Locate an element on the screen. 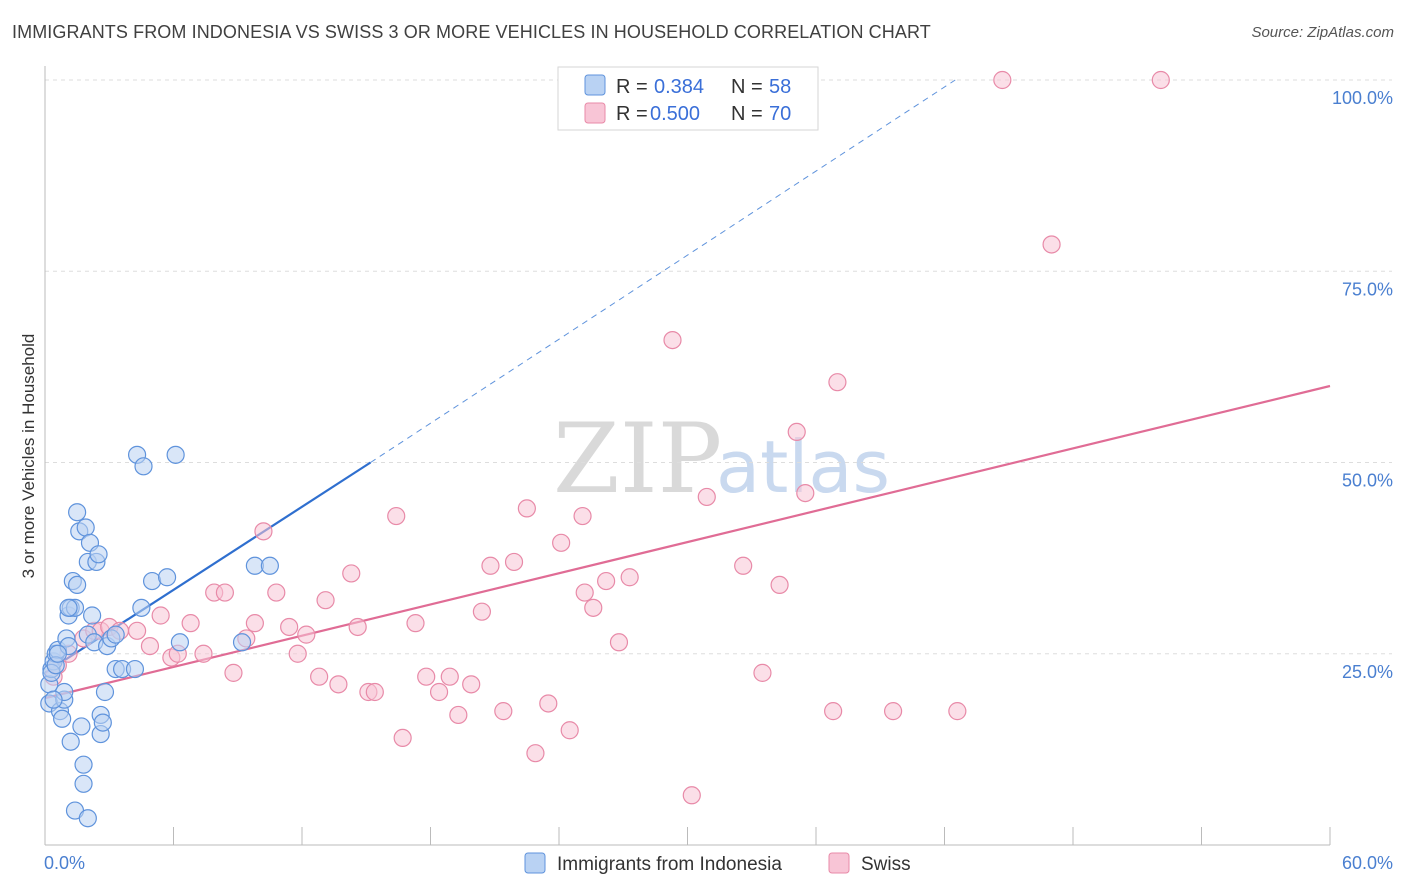 This screenshot has width=1406, height=892. legend-swatch-indonesia is located at coordinates (595, 85).